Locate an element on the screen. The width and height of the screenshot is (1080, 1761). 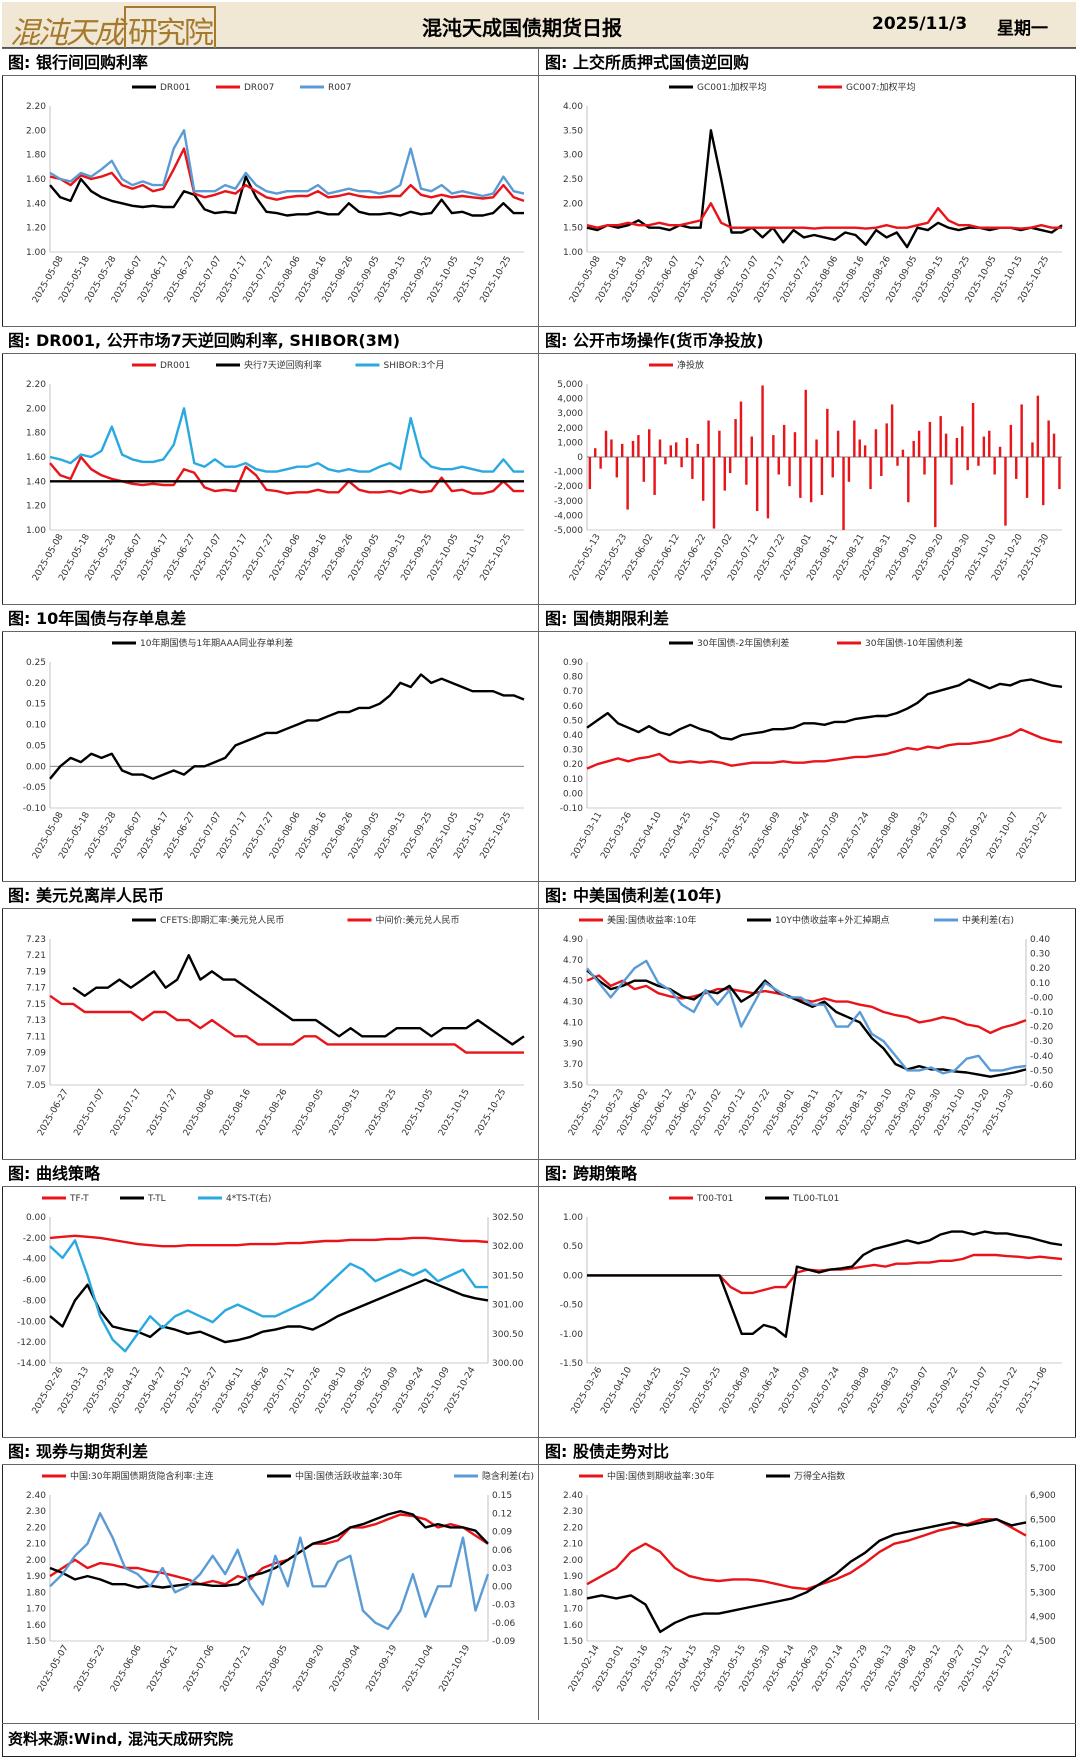
legend-item: 30年国债-2年国债利差 is located at coordinates (729, 643).